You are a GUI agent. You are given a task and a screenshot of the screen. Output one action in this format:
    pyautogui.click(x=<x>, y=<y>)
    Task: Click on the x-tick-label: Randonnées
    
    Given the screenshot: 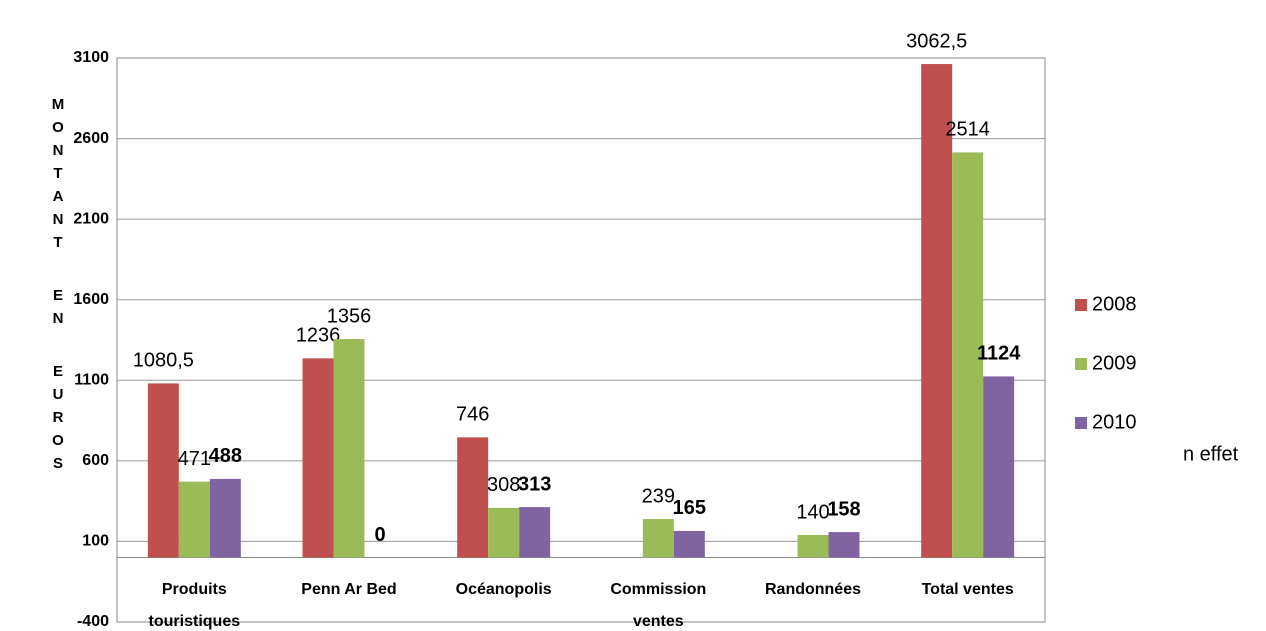 What is the action you would take?
    pyautogui.click(x=813, y=589)
    